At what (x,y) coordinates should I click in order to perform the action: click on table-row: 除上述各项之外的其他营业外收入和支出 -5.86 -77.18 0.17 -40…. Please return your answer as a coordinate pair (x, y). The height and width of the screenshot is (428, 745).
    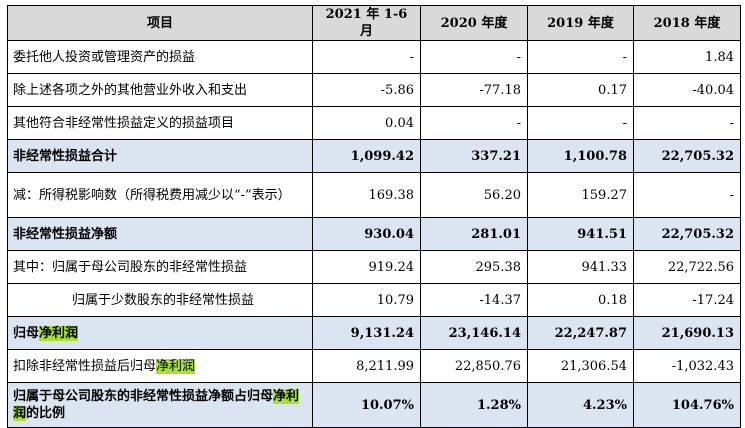
    Looking at the image, I should click on (374, 90).